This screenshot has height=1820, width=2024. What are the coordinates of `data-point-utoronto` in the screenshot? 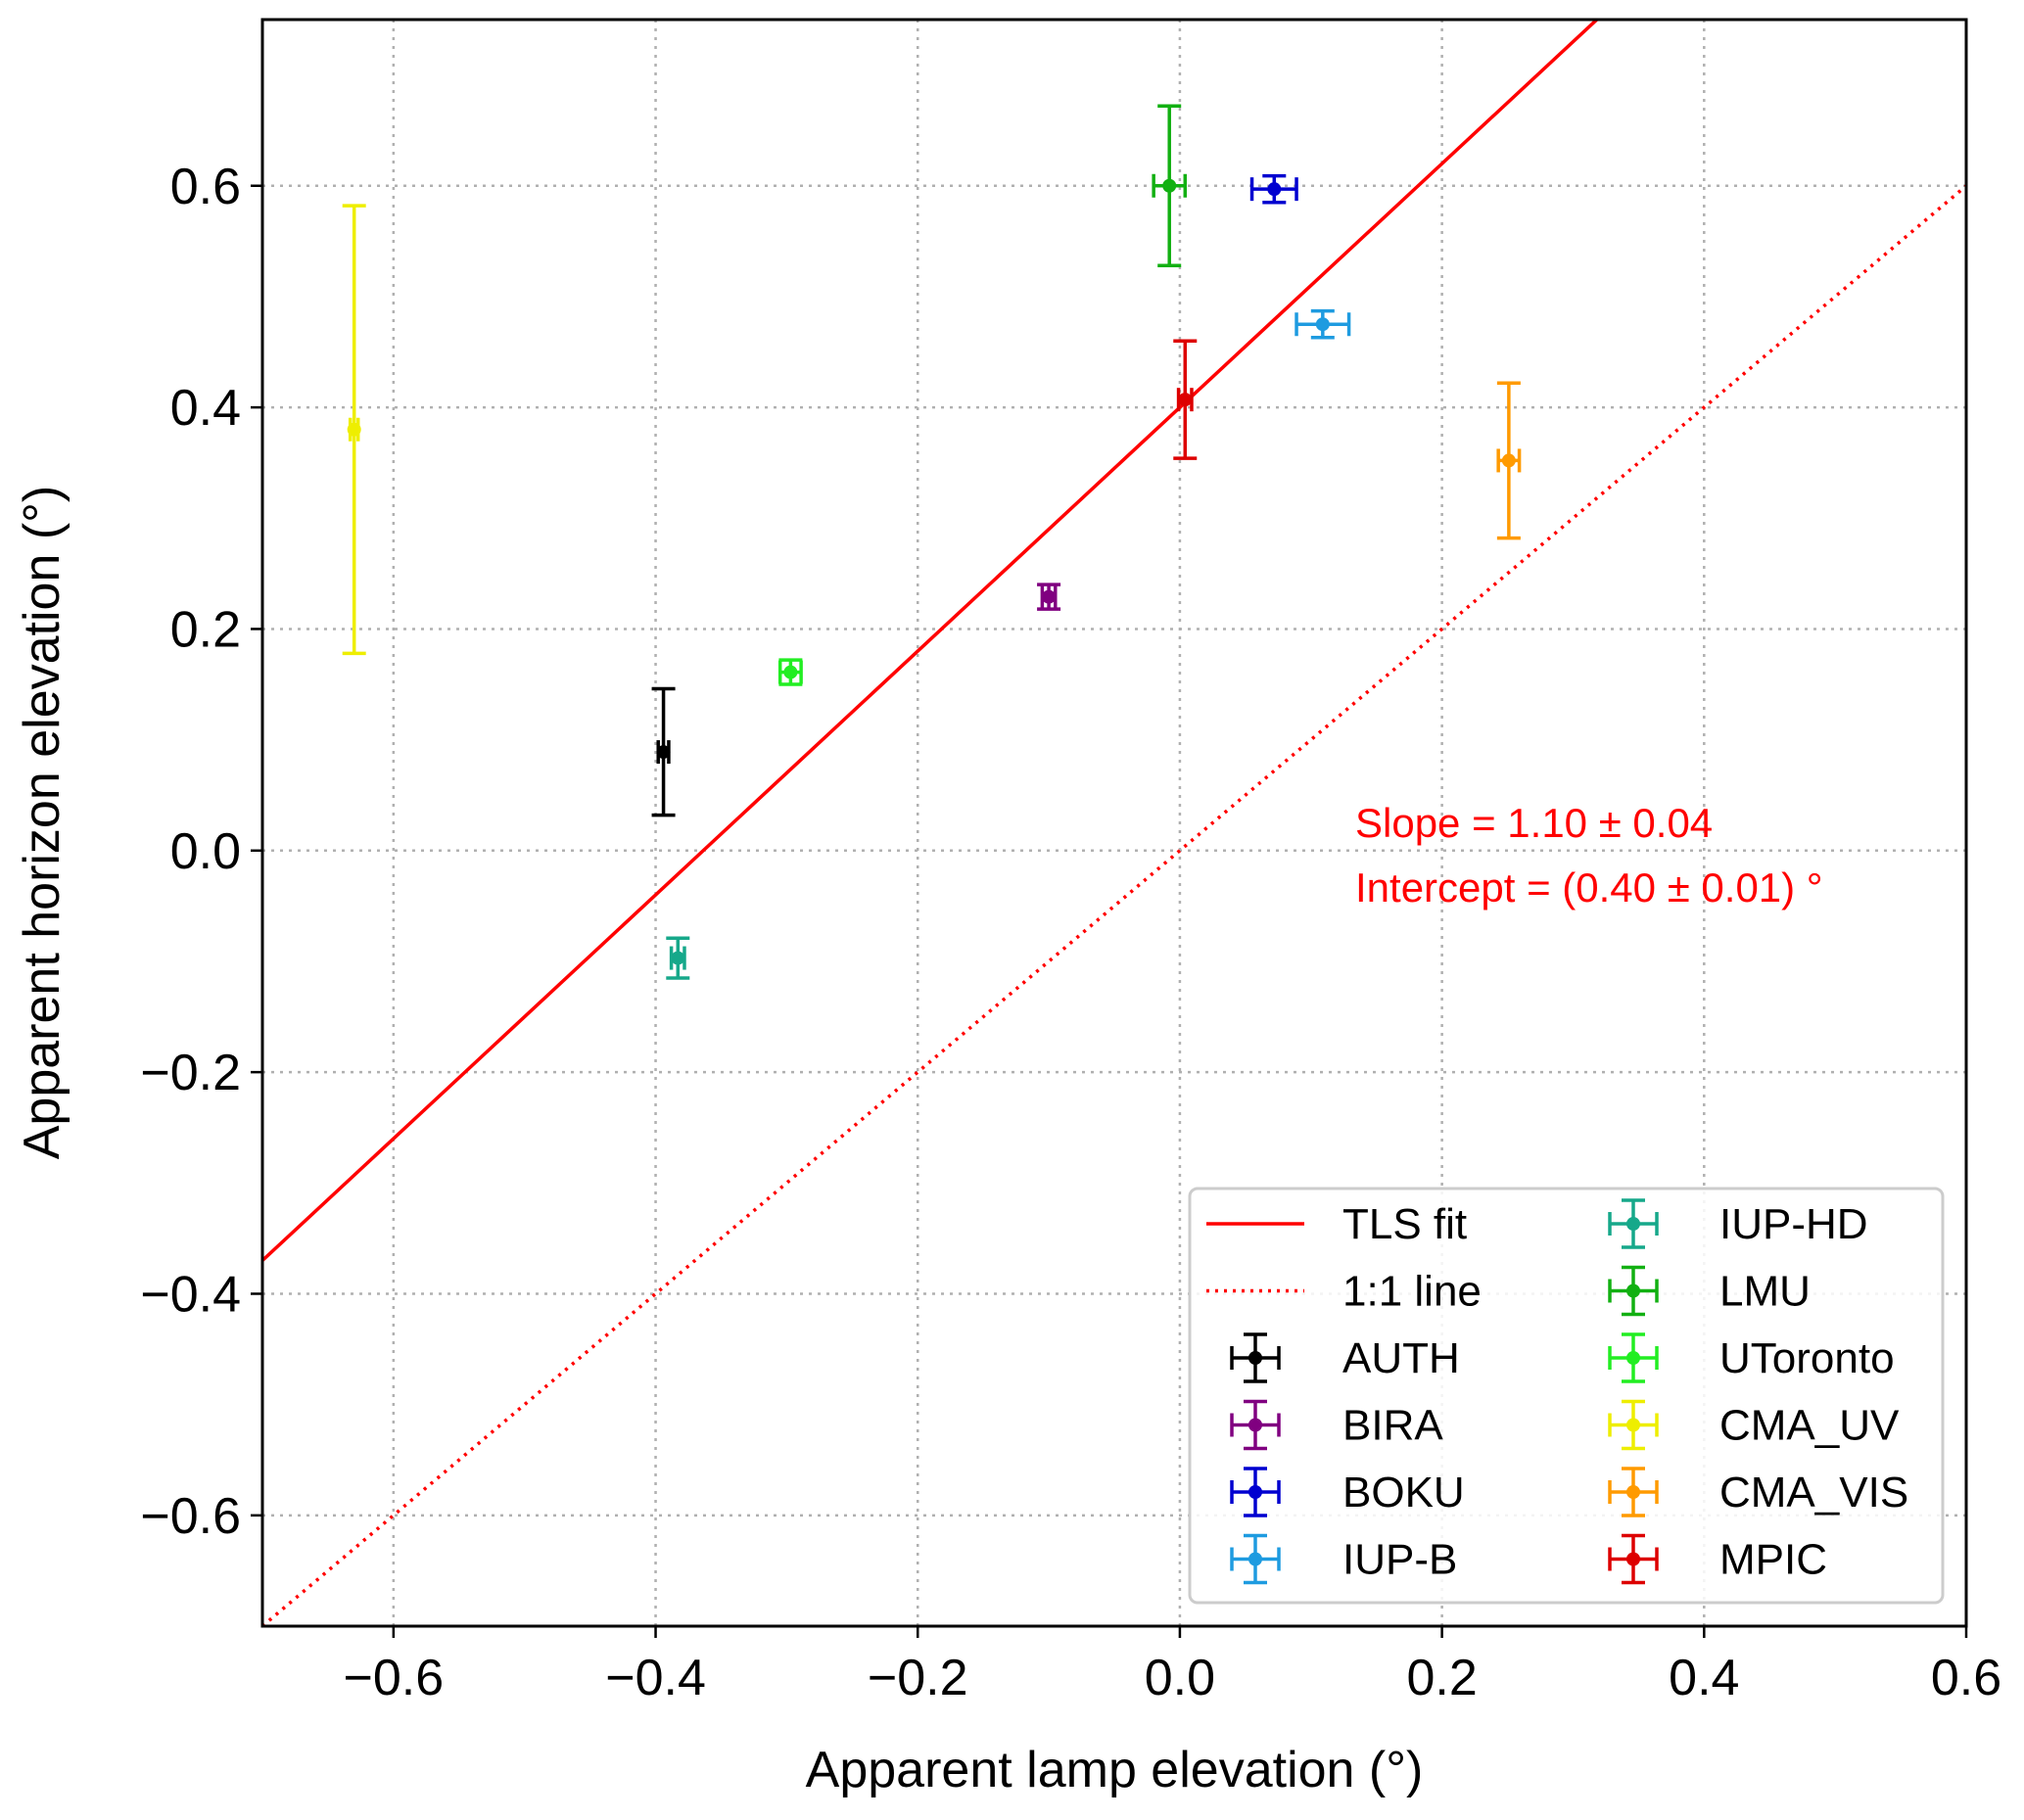 It's located at (790, 672).